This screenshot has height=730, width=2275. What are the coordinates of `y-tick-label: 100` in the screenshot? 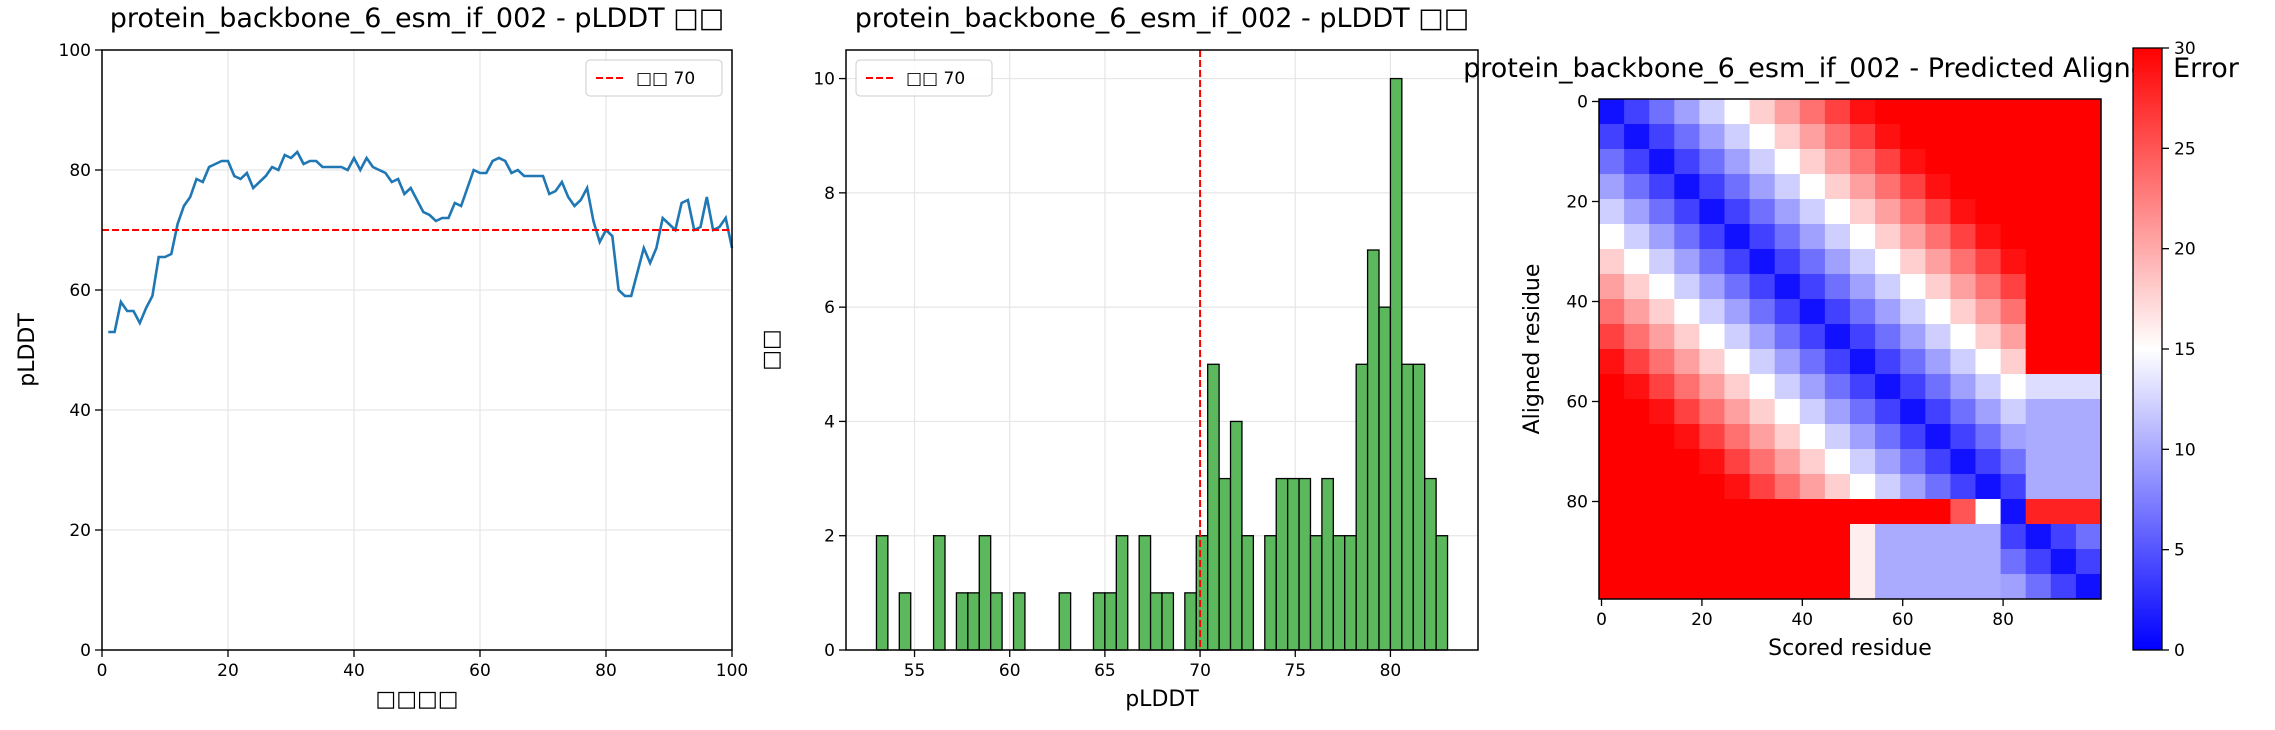 It's located at (75, 51).